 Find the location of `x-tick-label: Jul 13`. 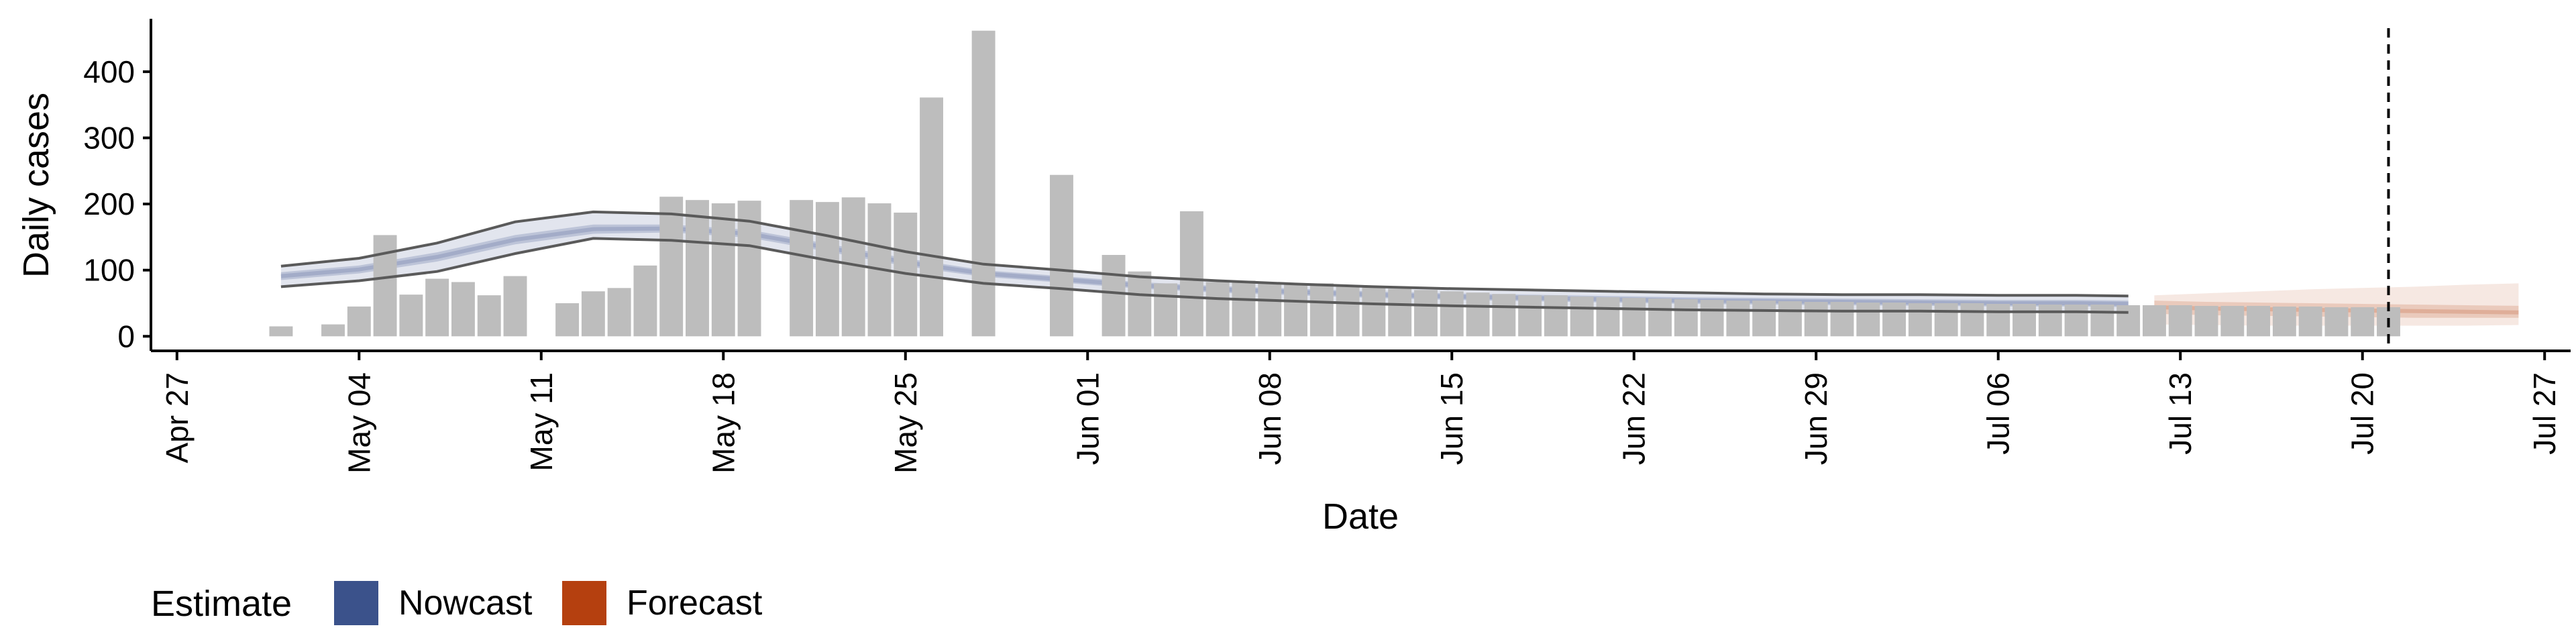

x-tick-label: Jul 13 is located at coordinates (2180, 413).